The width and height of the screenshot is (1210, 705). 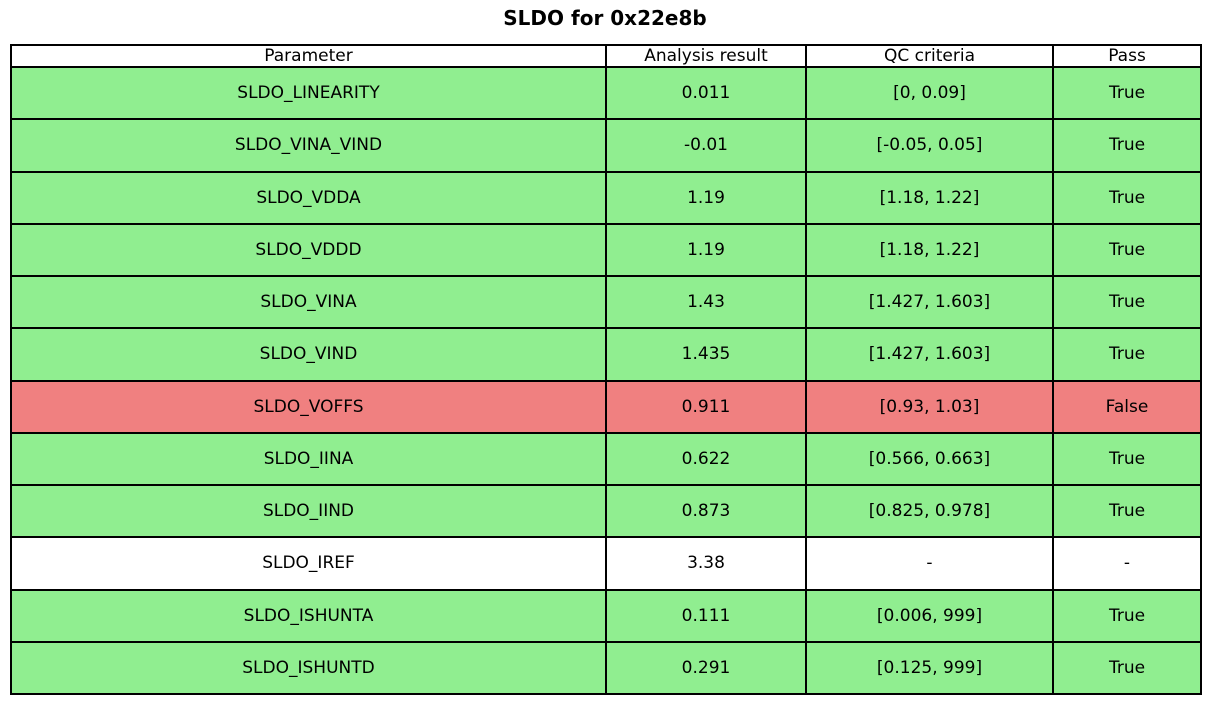 What do you see at coordinates (308, 511) in the screenshot?
I see `cell-parameter: SLDO_IIND` at bounding box center [308, 511].